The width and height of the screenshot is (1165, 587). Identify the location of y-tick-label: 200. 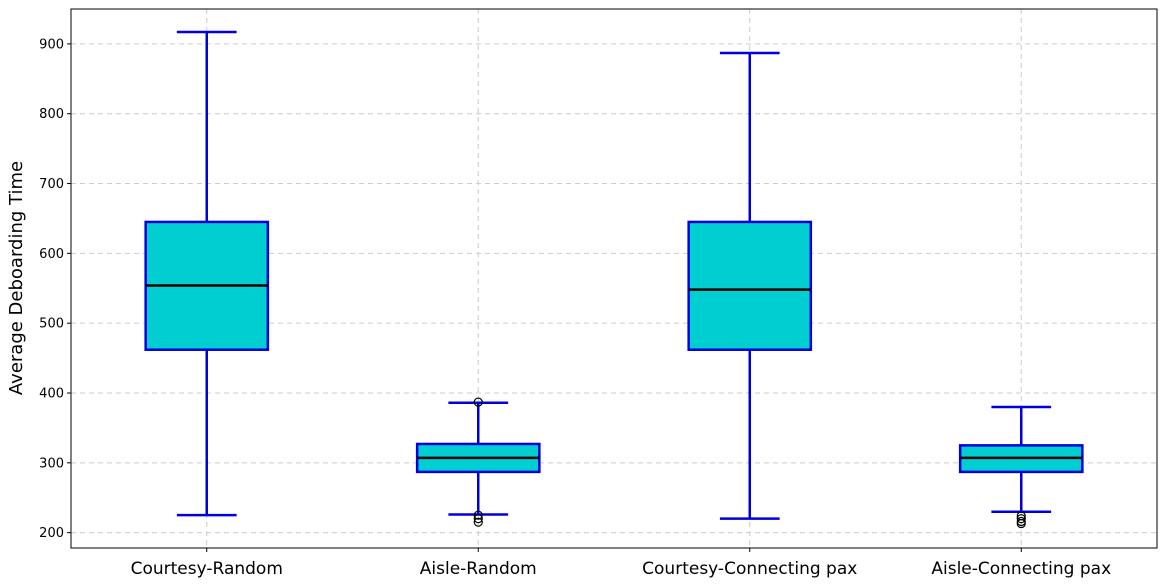
(51, 533).